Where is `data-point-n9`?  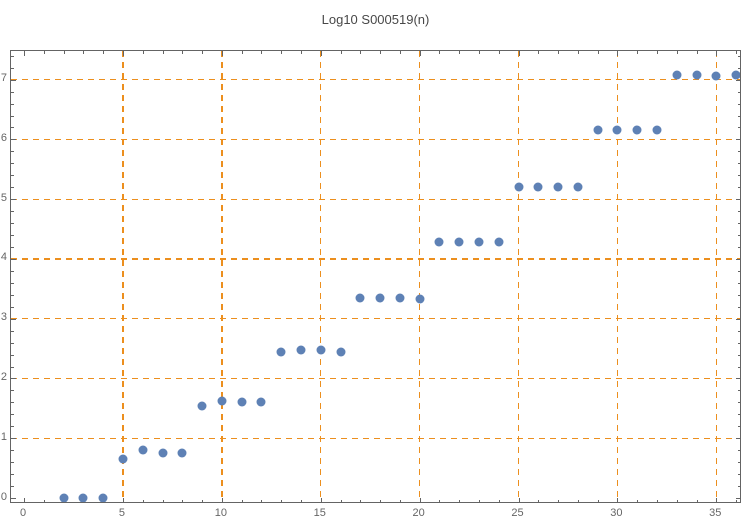 data-point-n9 is located at coordinates (202, 406).